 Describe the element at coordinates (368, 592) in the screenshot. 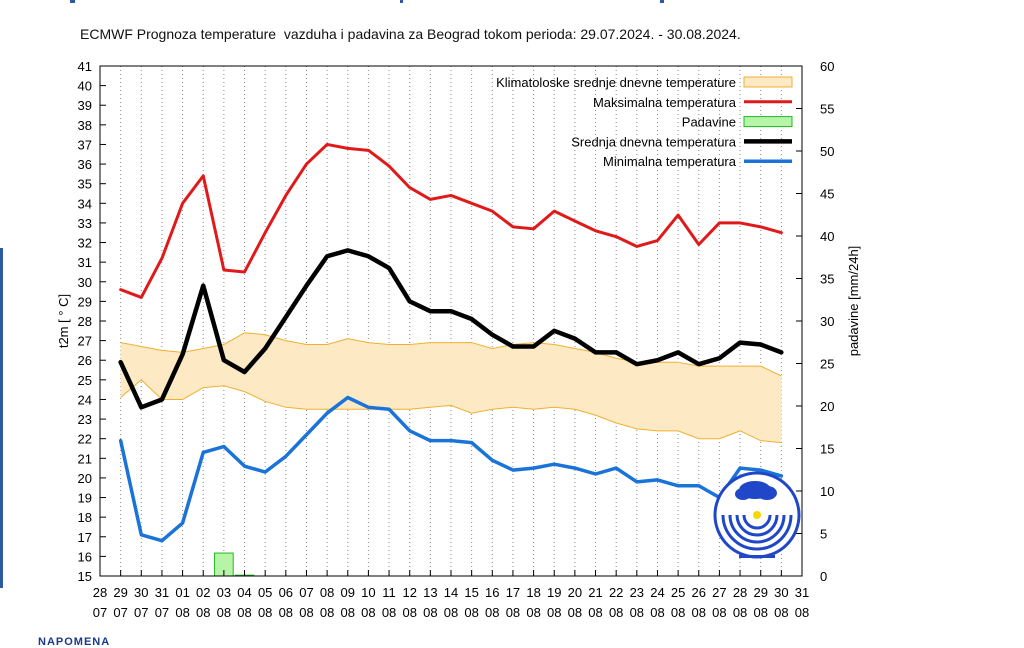

I see `x-tick-day-13: 10` at that location.